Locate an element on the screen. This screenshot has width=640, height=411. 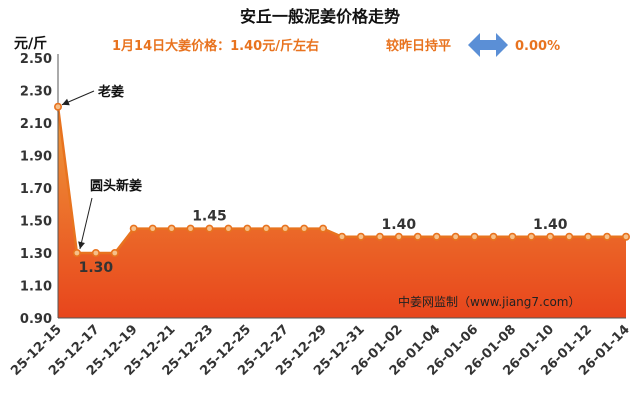
data-label: 1.30 is located at coordinates (96, 268).